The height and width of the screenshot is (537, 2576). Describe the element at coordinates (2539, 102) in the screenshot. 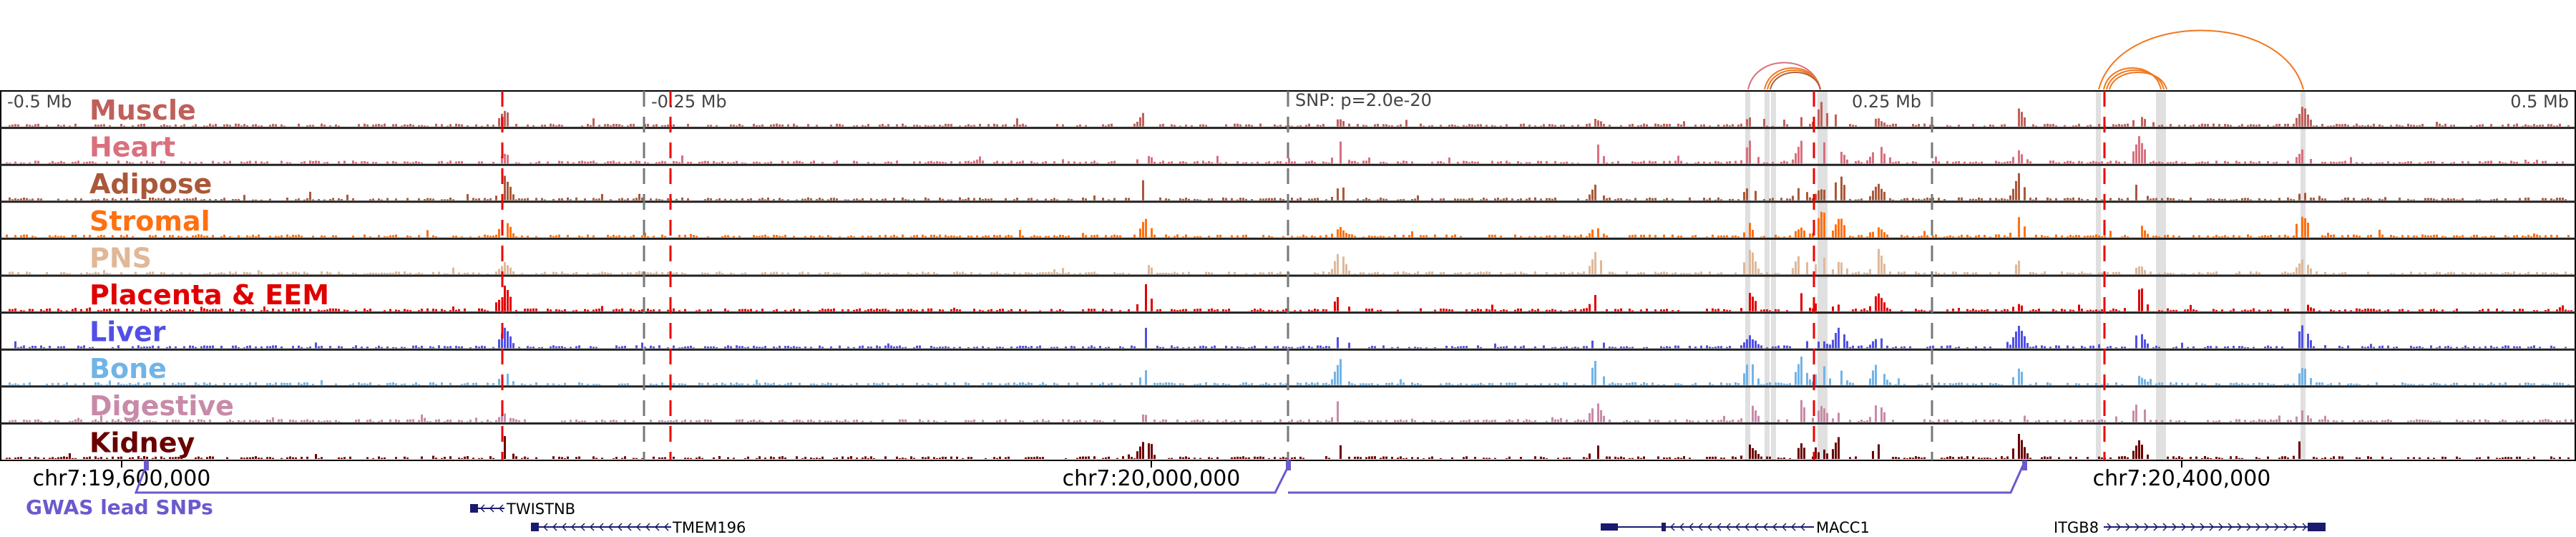

I see `scale-label-right: 0.5 Mb` at that location.